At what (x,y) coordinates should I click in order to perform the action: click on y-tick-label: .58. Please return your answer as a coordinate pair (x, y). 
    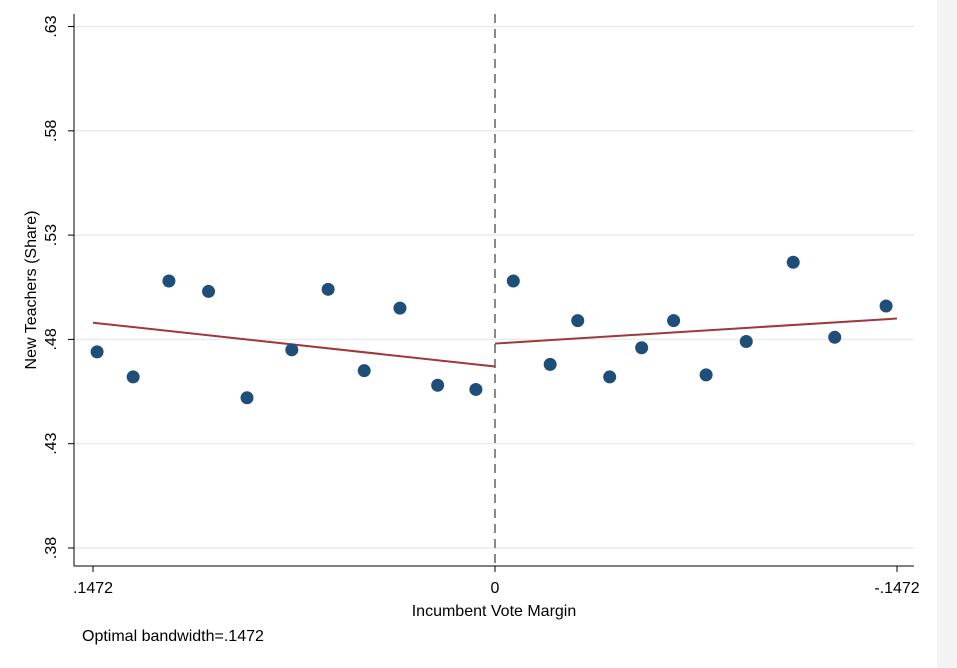
    Looking at the image, I should click on (51, 131).